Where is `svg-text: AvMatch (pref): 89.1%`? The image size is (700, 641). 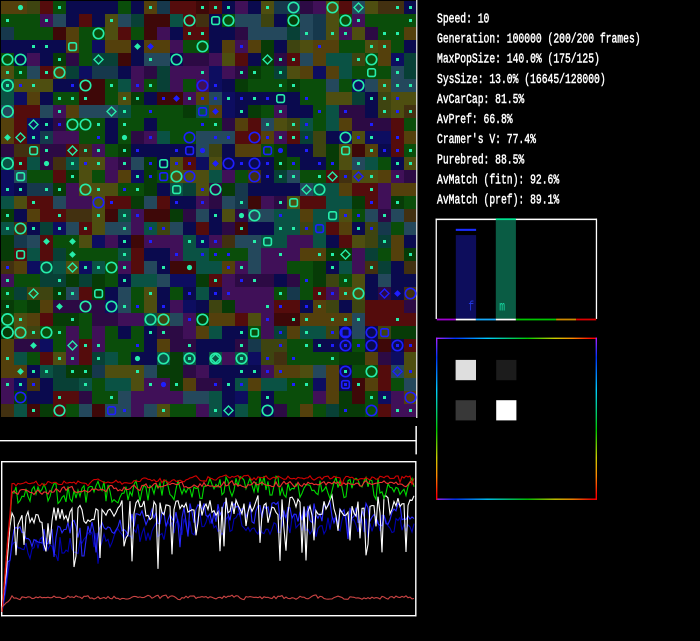
svg-text: AvMatch (pref): 89.1% is located at coordinates (498, 200).